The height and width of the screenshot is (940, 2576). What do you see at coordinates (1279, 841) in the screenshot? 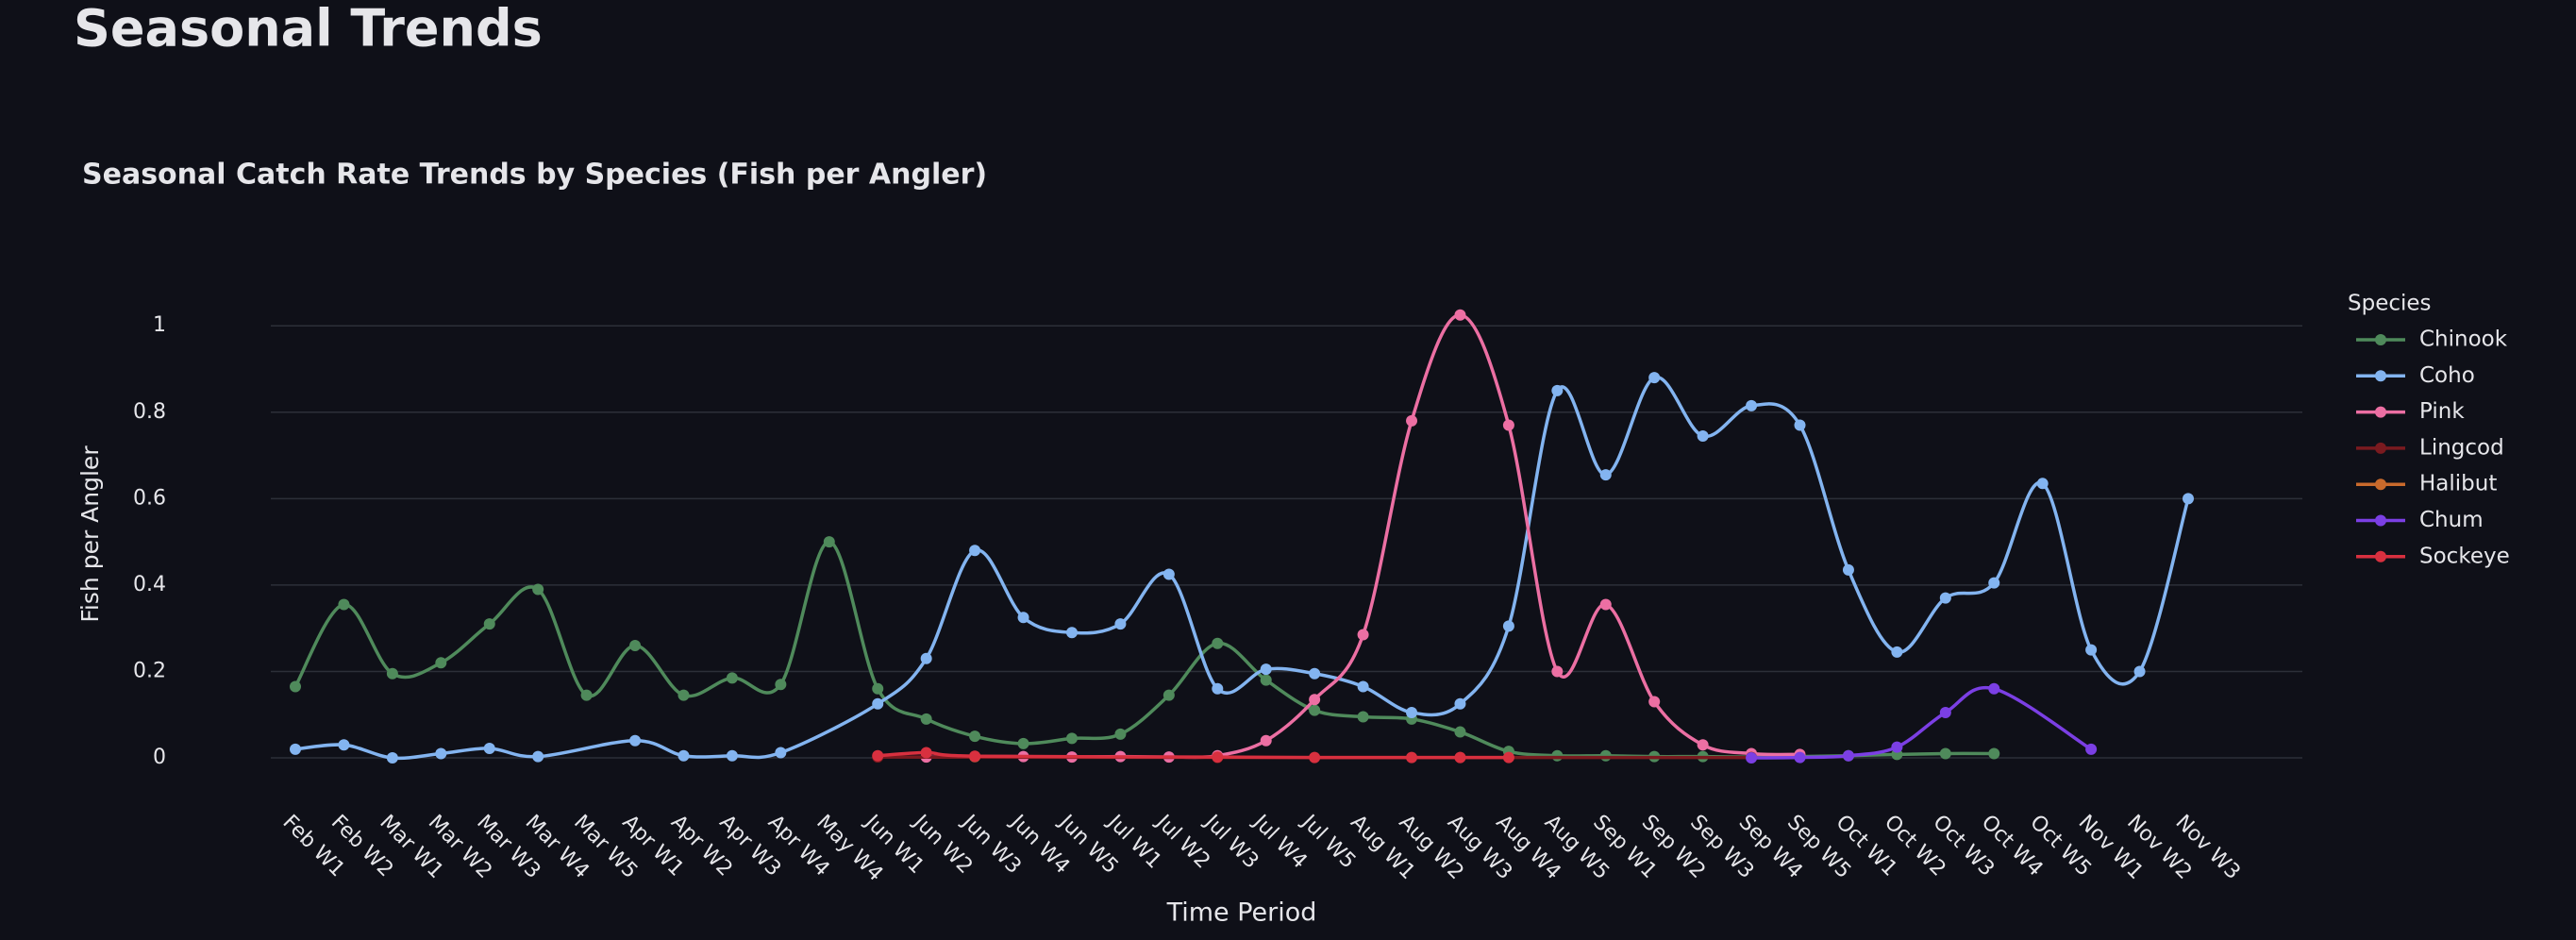
I see `x-tick-label: Jul W4` at bounding box center [1279, 841].